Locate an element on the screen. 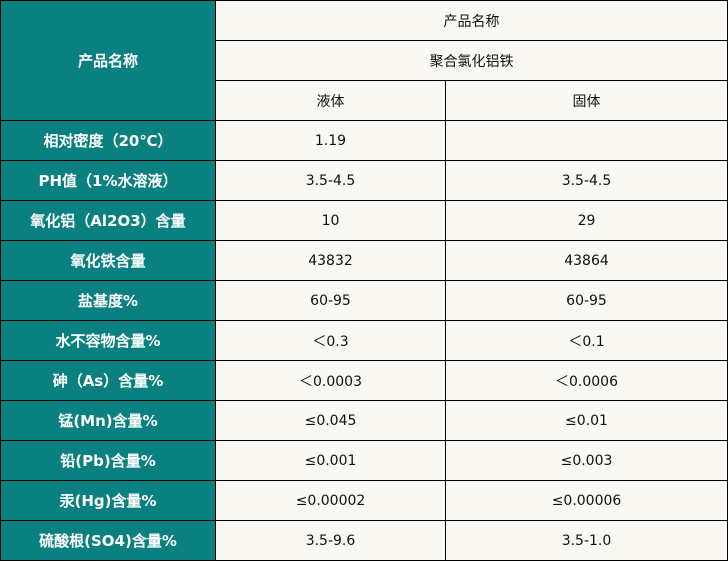 The image size is (728, 562). liquid-value: 10 is located at coordinates (330, 220).